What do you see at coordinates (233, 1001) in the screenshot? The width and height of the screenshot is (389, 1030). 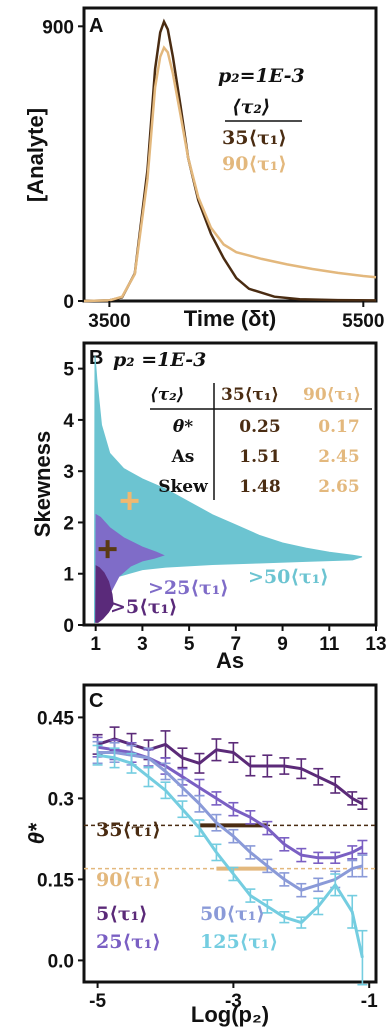 I see `panel-c-xtick-label: -3` at bounding box center [233, 1001].